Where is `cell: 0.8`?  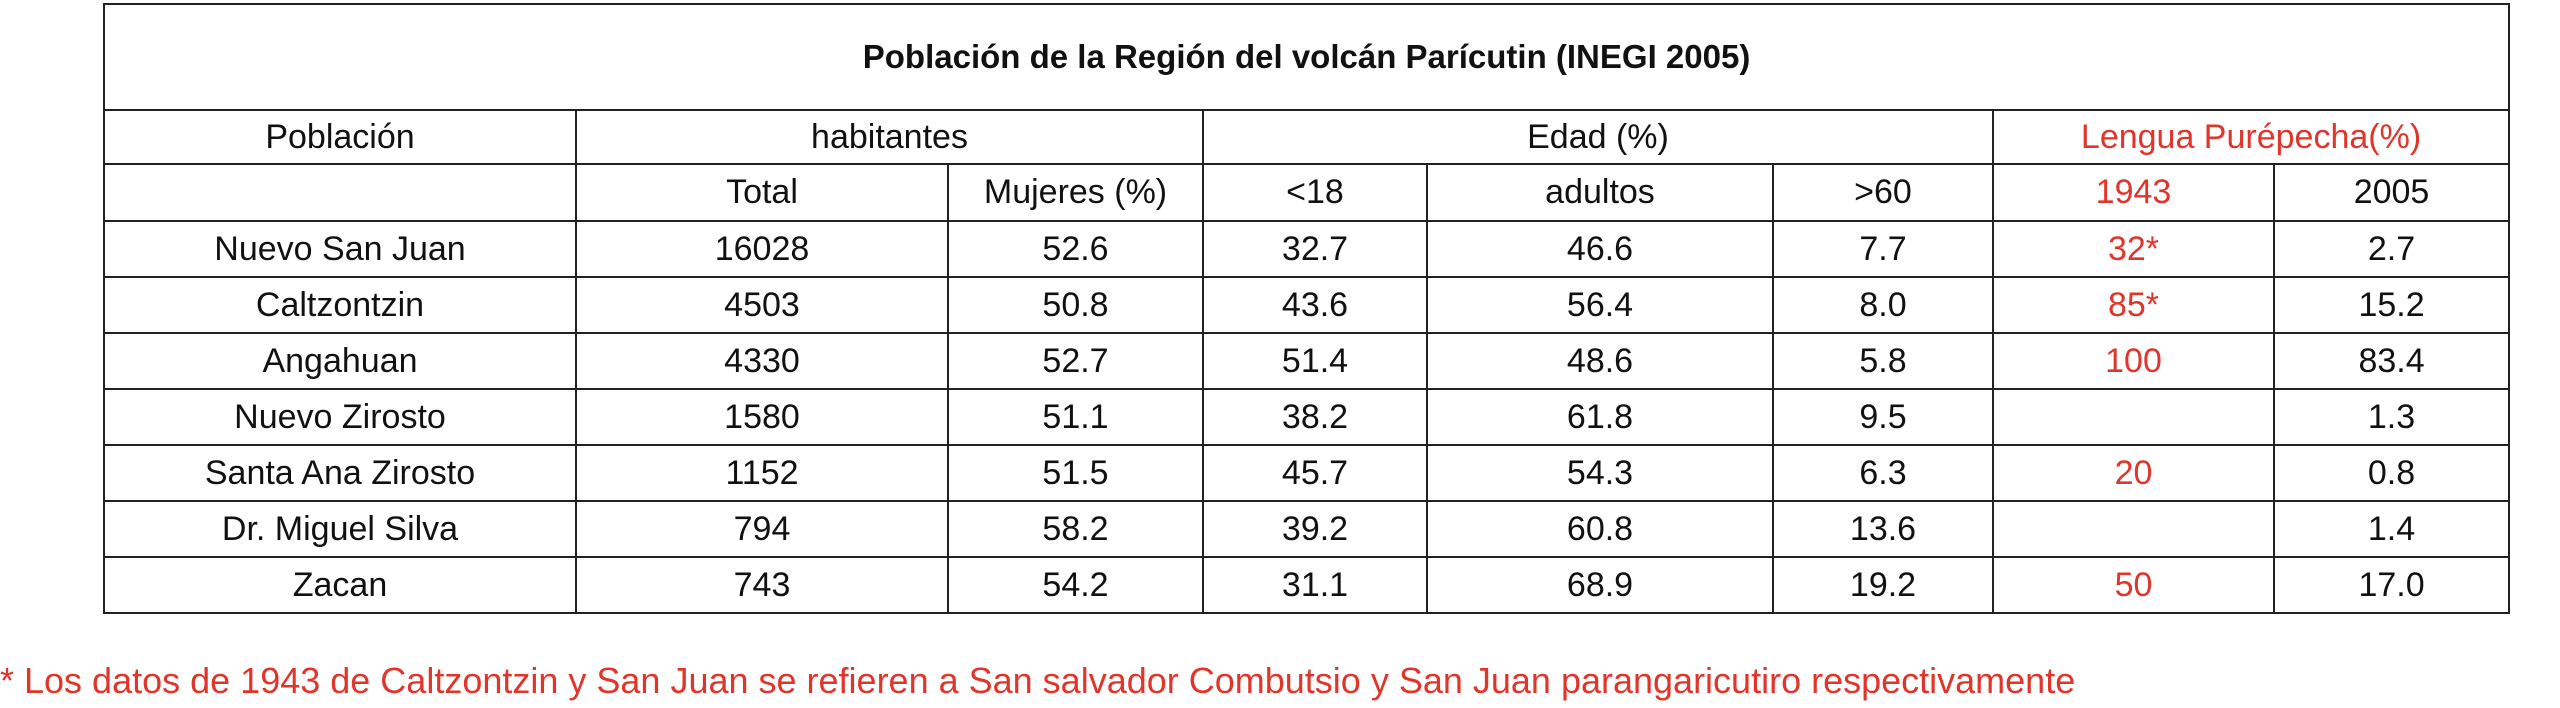
cell: 0.8 is located at coordinates (2391, 473).